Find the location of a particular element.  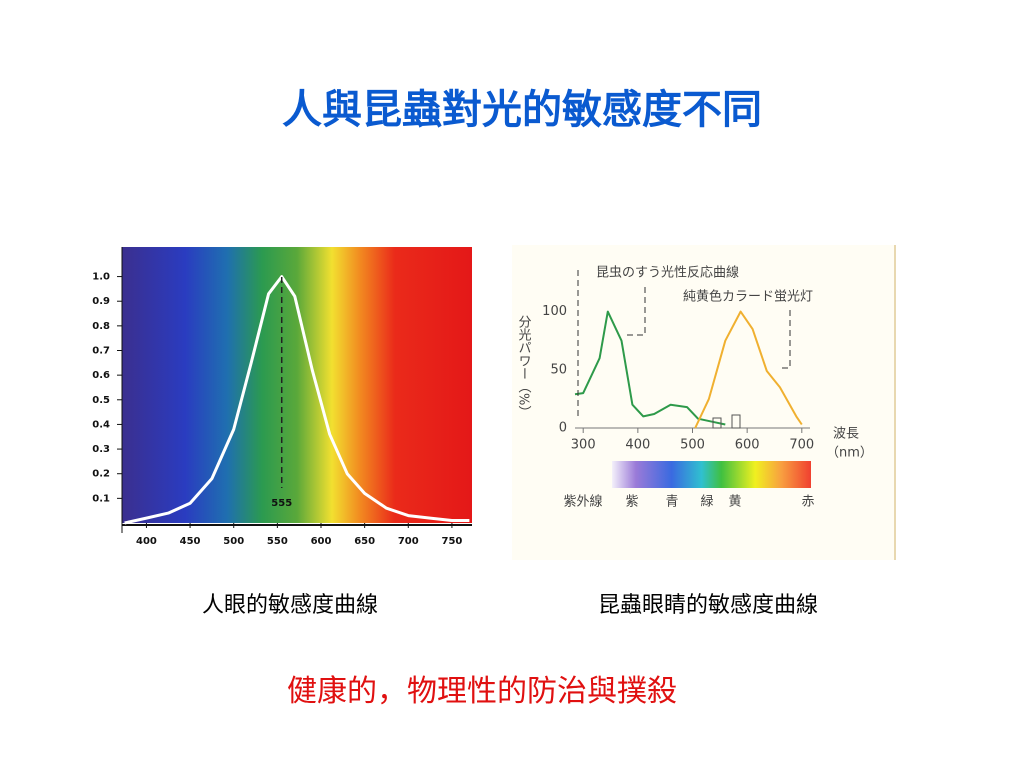

y-tick-label: 0.4 is located at coordinates (101, 424).